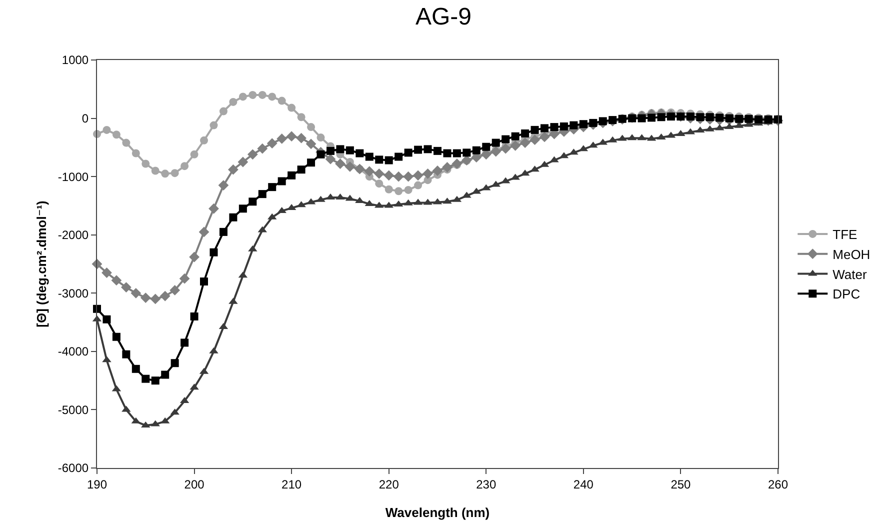 This screenshot has height=528, width=887. I want to click on y-tick-label: -4000, so click(73, 351).